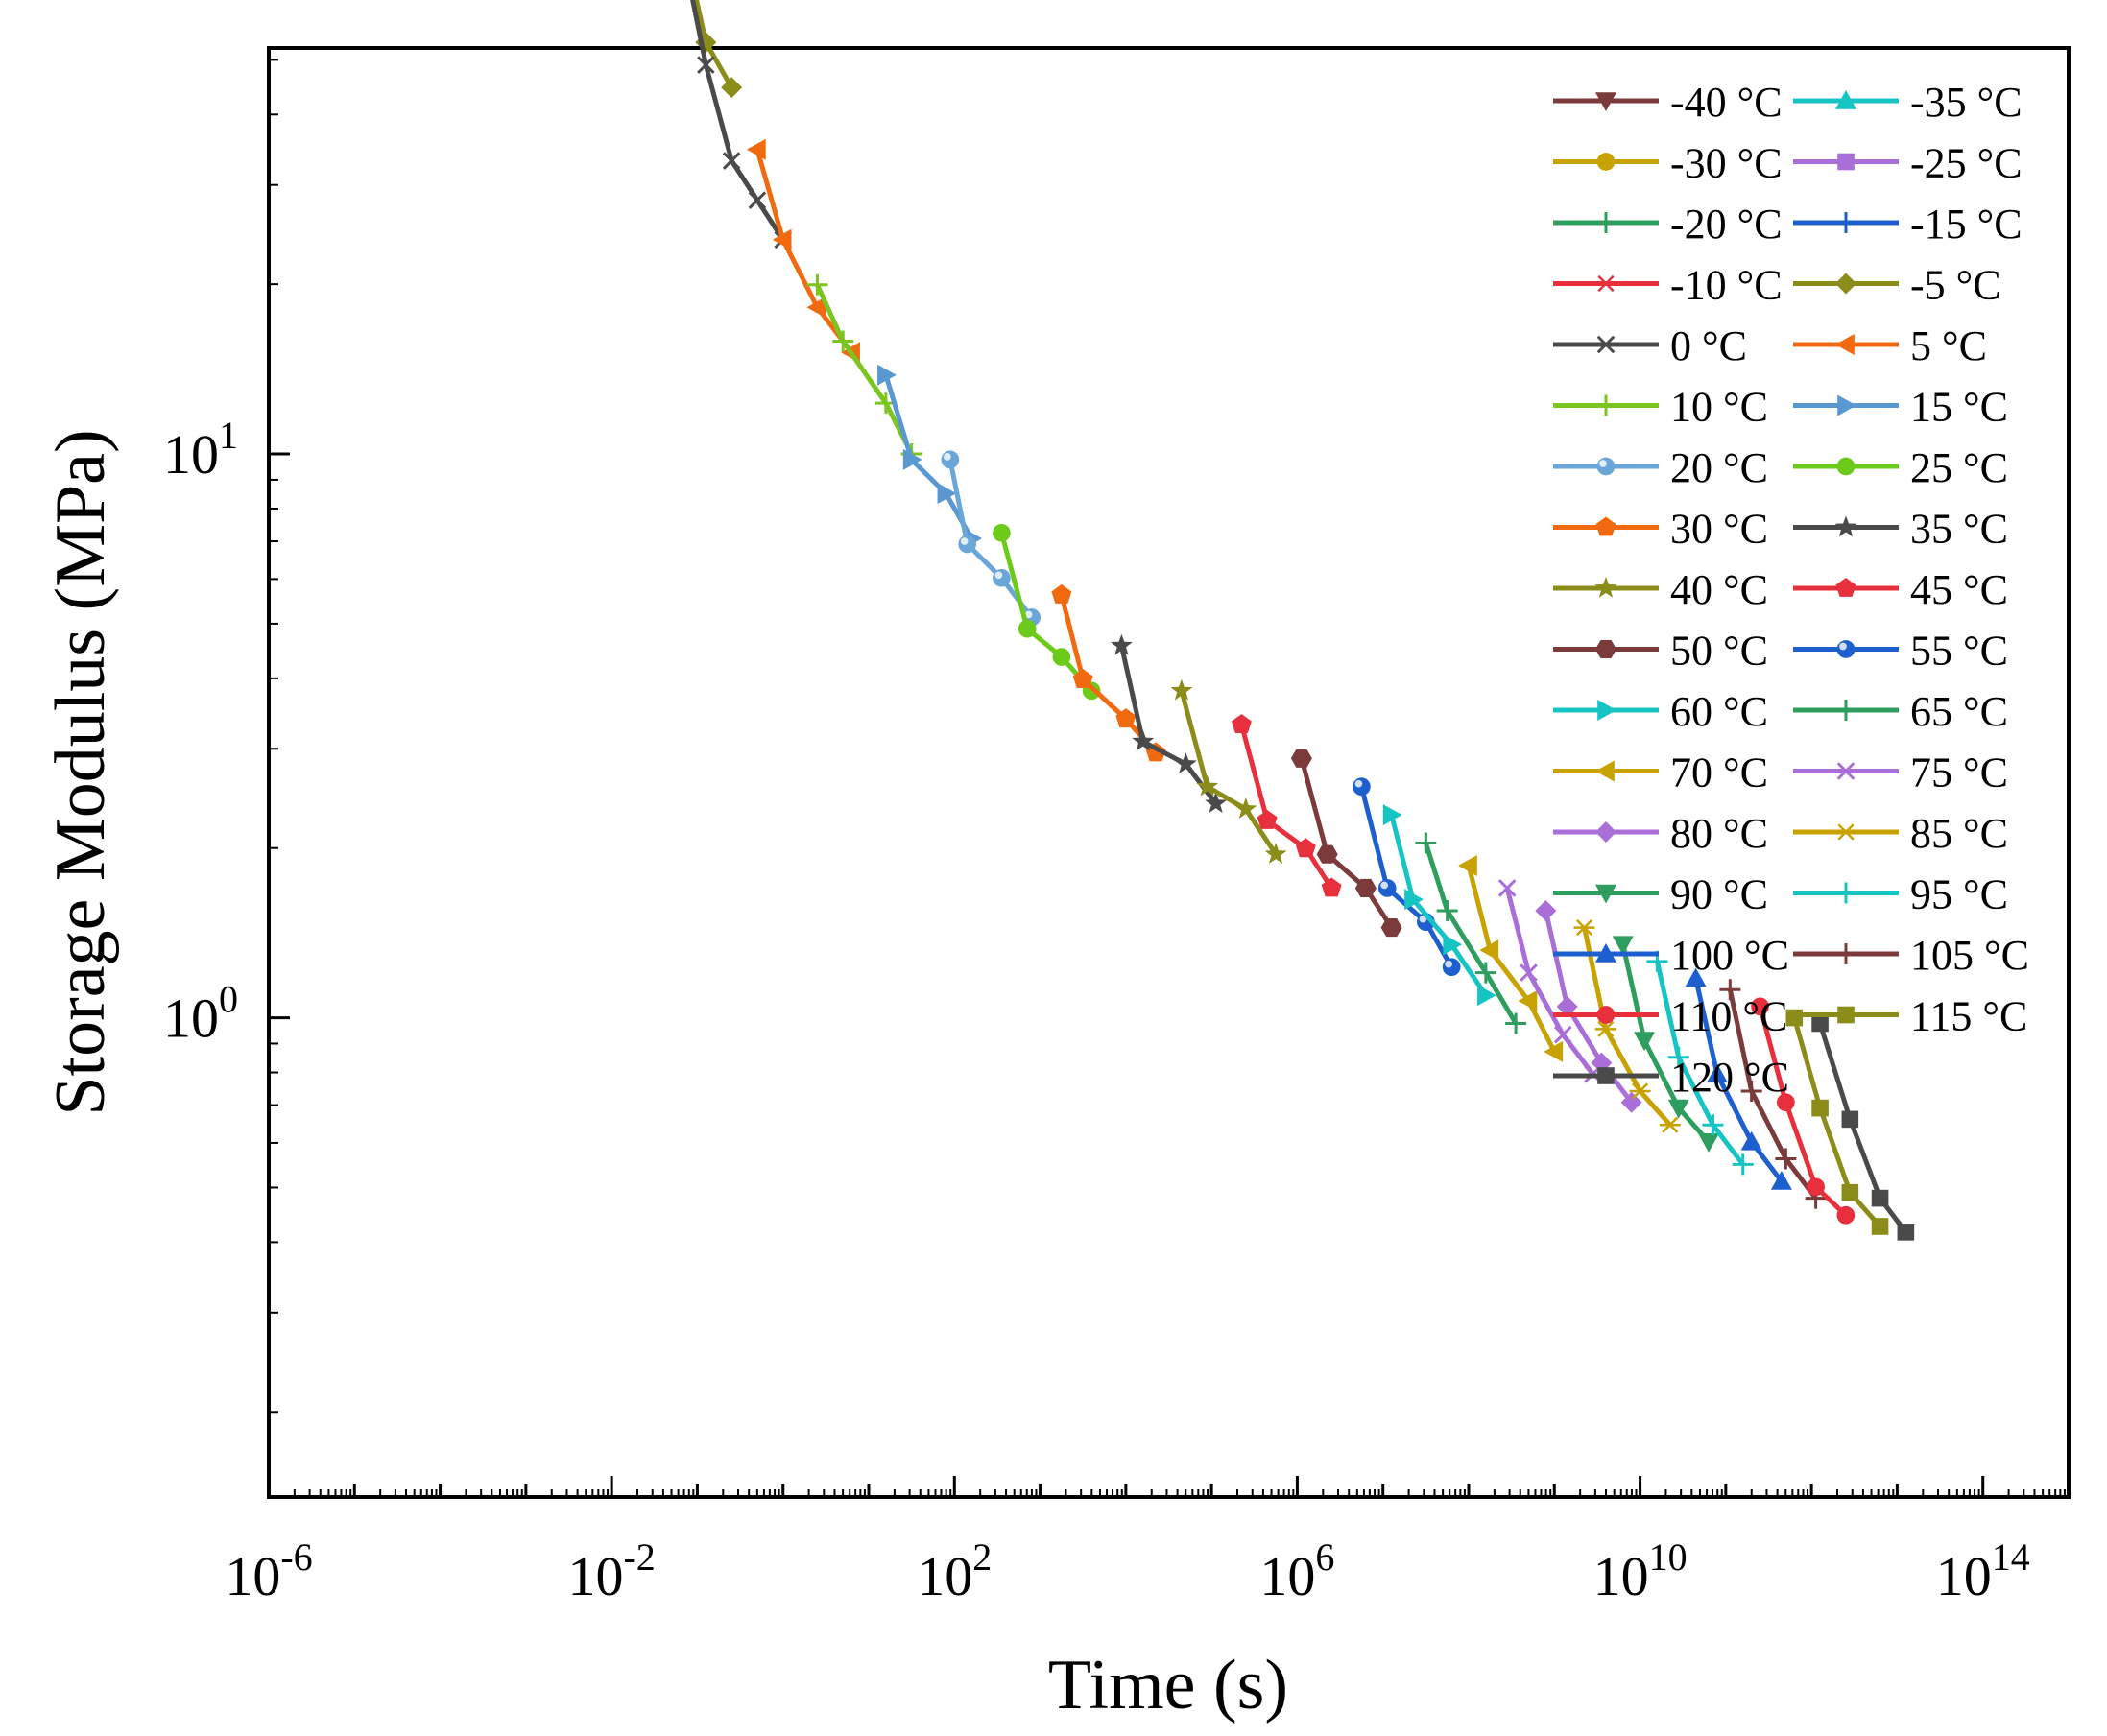  Describe the element at coordinates (1719, 407) in the screenshot. I see `legend-label: 10 °C` at that location.